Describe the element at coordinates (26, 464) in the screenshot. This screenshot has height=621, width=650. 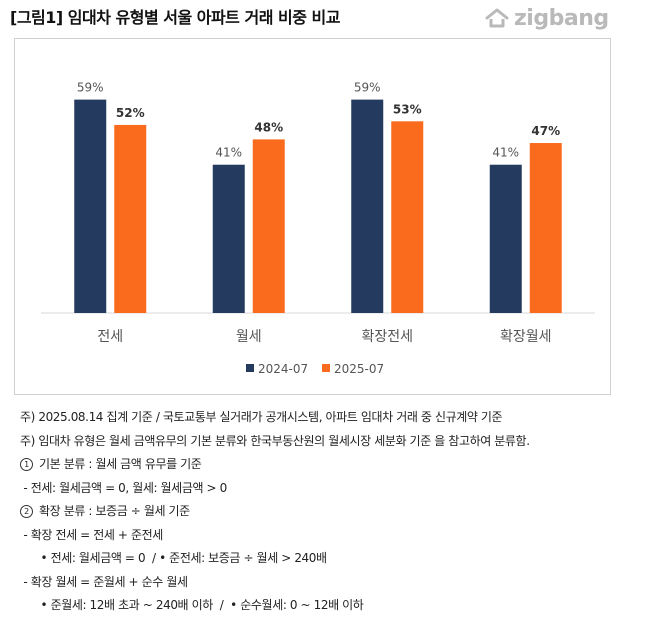
I see `circled-number-marker: 1` at that location.